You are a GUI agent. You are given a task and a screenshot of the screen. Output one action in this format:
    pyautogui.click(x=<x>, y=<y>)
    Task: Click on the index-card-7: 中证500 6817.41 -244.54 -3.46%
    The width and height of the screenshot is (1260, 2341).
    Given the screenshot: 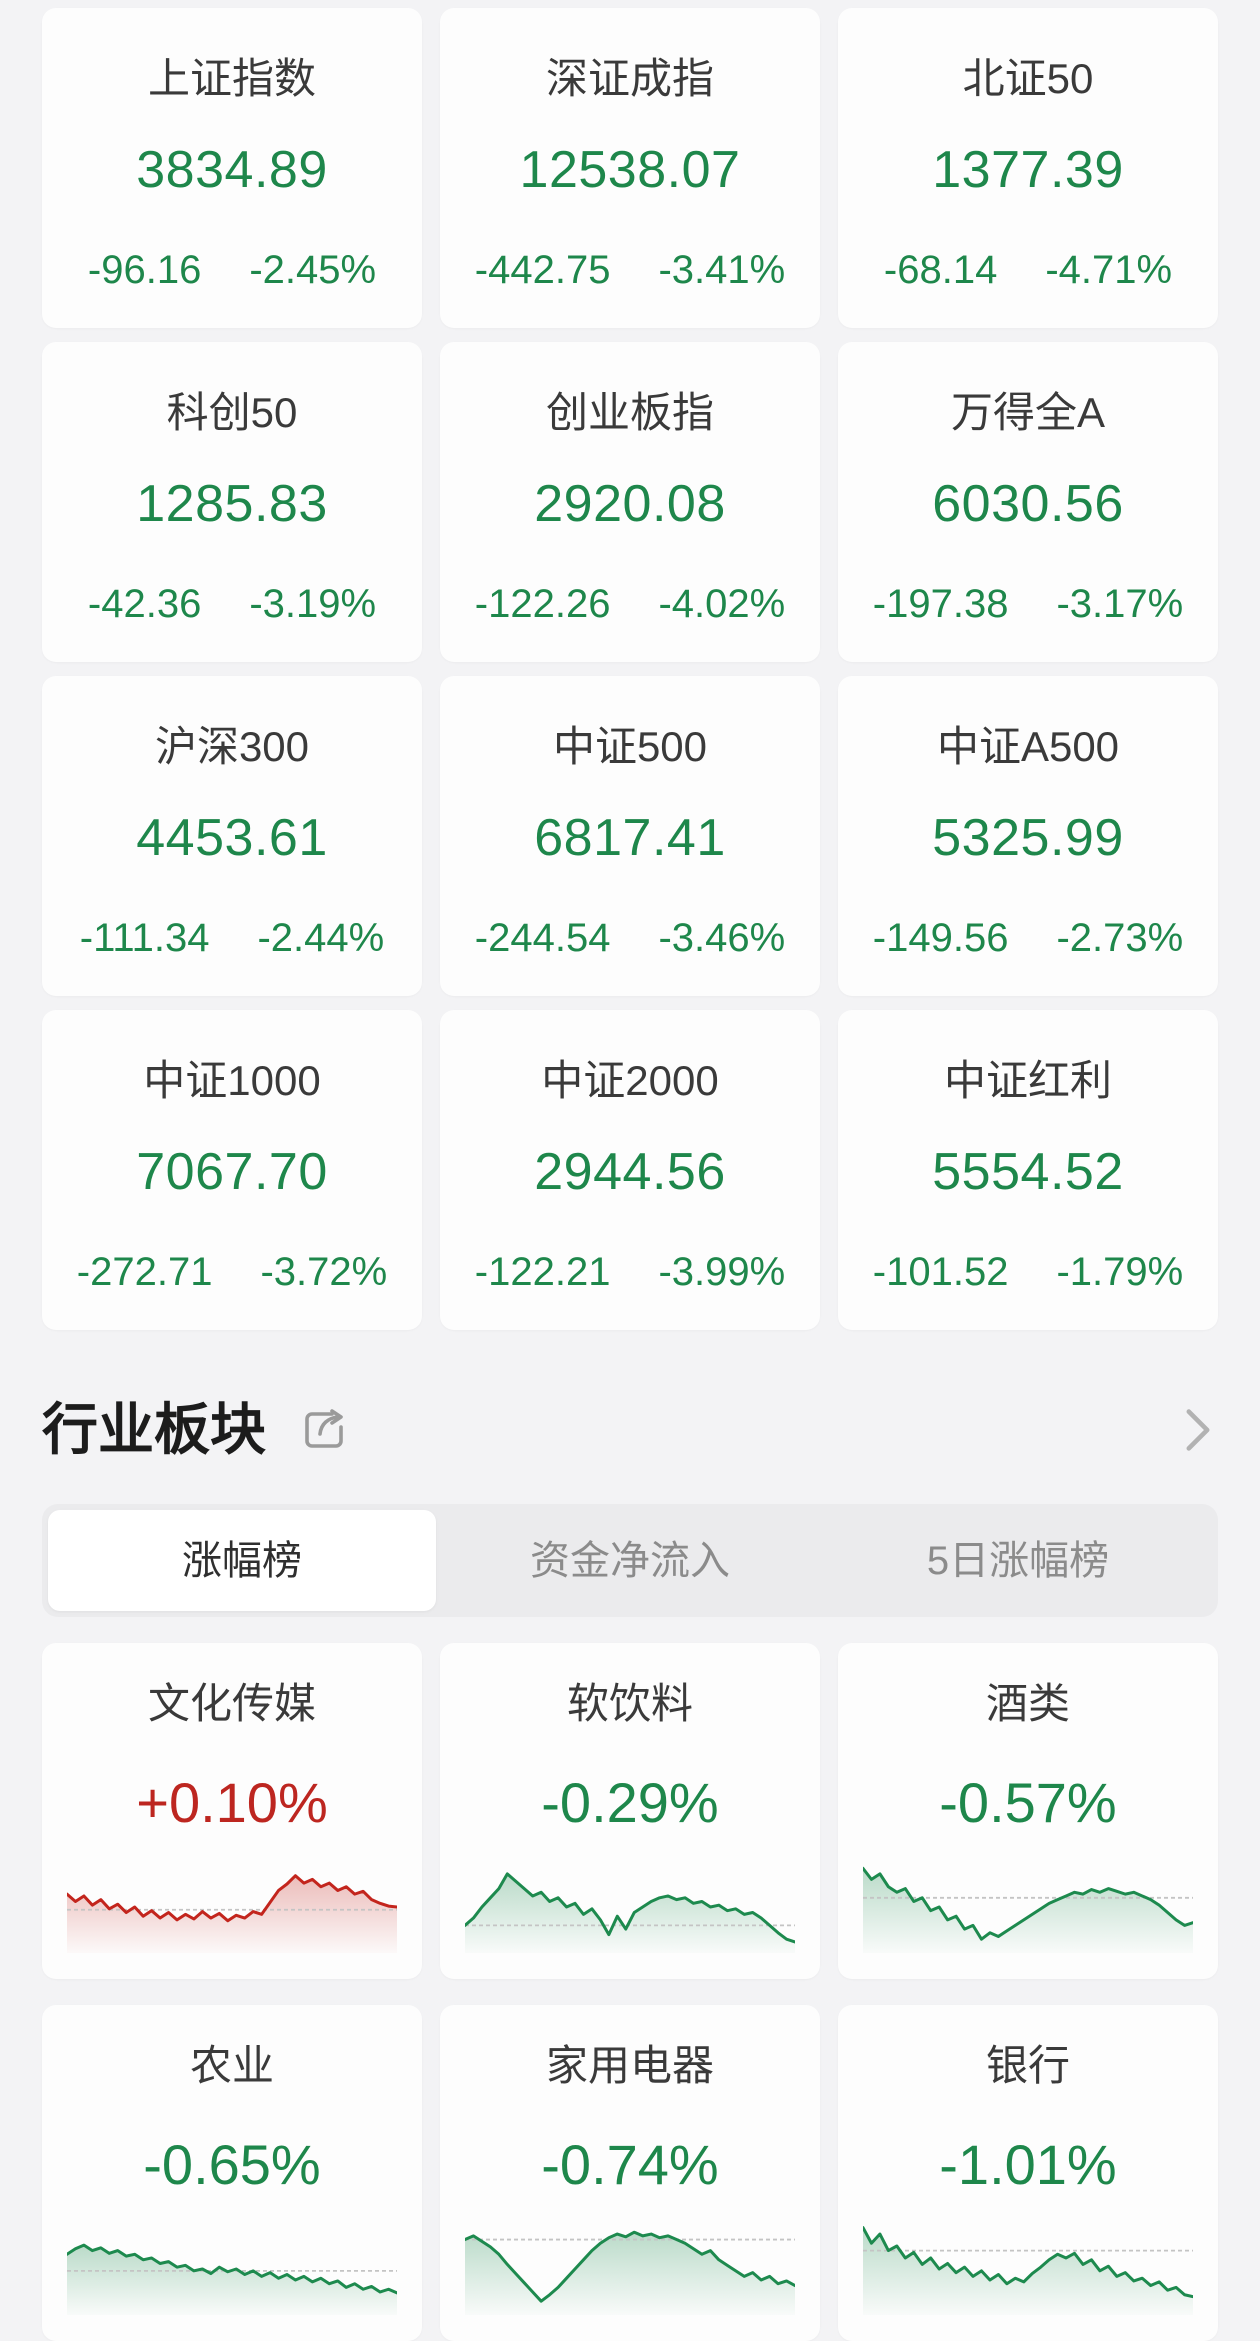 What is the action you would take?
    pyautogui.click(x=630, y=836)
    